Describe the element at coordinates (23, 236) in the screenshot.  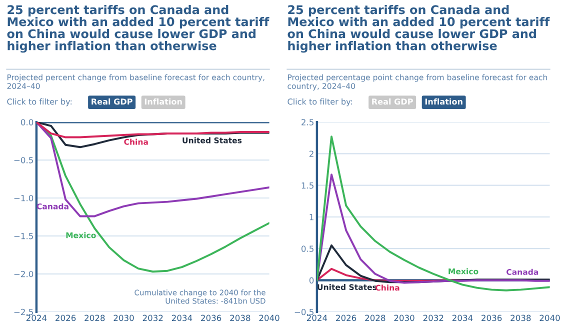
I see `y-tick-label: −1.5` at that location.